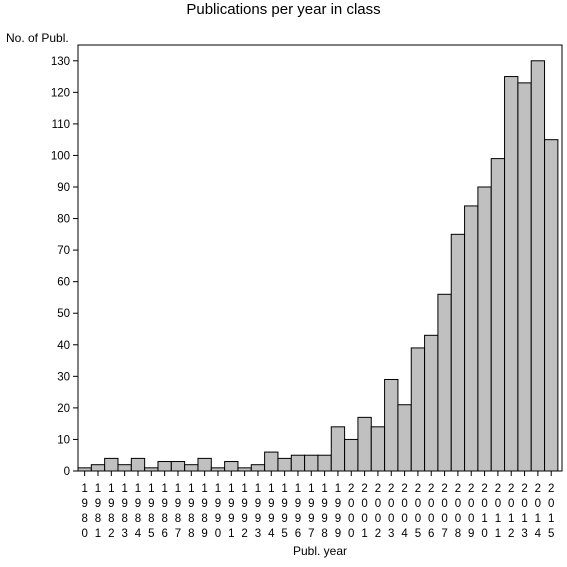  I want to click on y-axis: 0 10 20 30 40 50 60 70 80 90 100 110 120 130, so click(64, 267).